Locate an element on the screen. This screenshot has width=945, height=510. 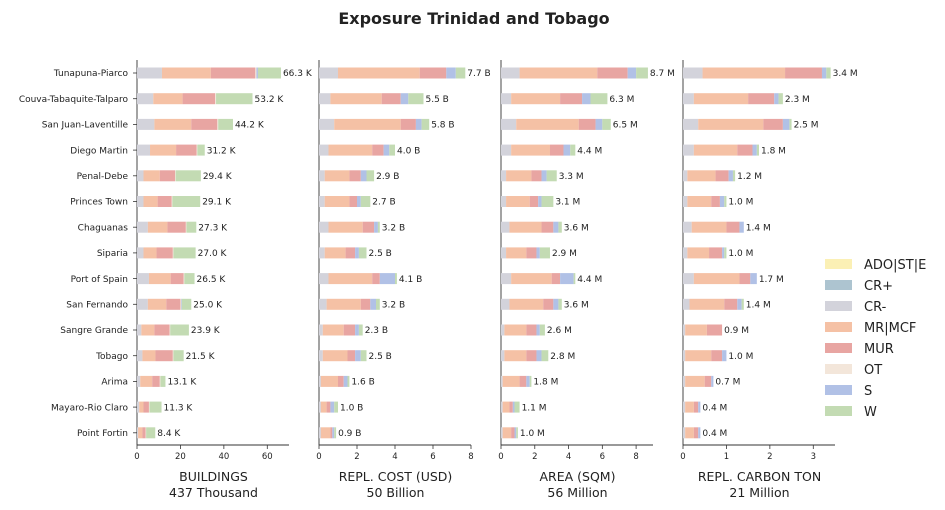
bar-segment-mur-tobago is located at coordinates (351, 356).